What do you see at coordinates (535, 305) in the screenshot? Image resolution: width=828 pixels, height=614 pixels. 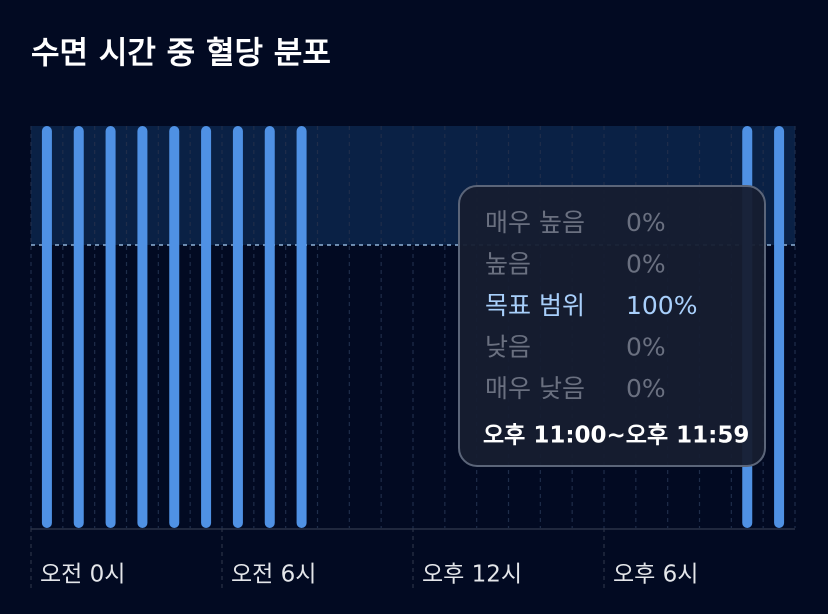 I see `tooltip-label: 목표 범위` at bounding box center [535, 305].